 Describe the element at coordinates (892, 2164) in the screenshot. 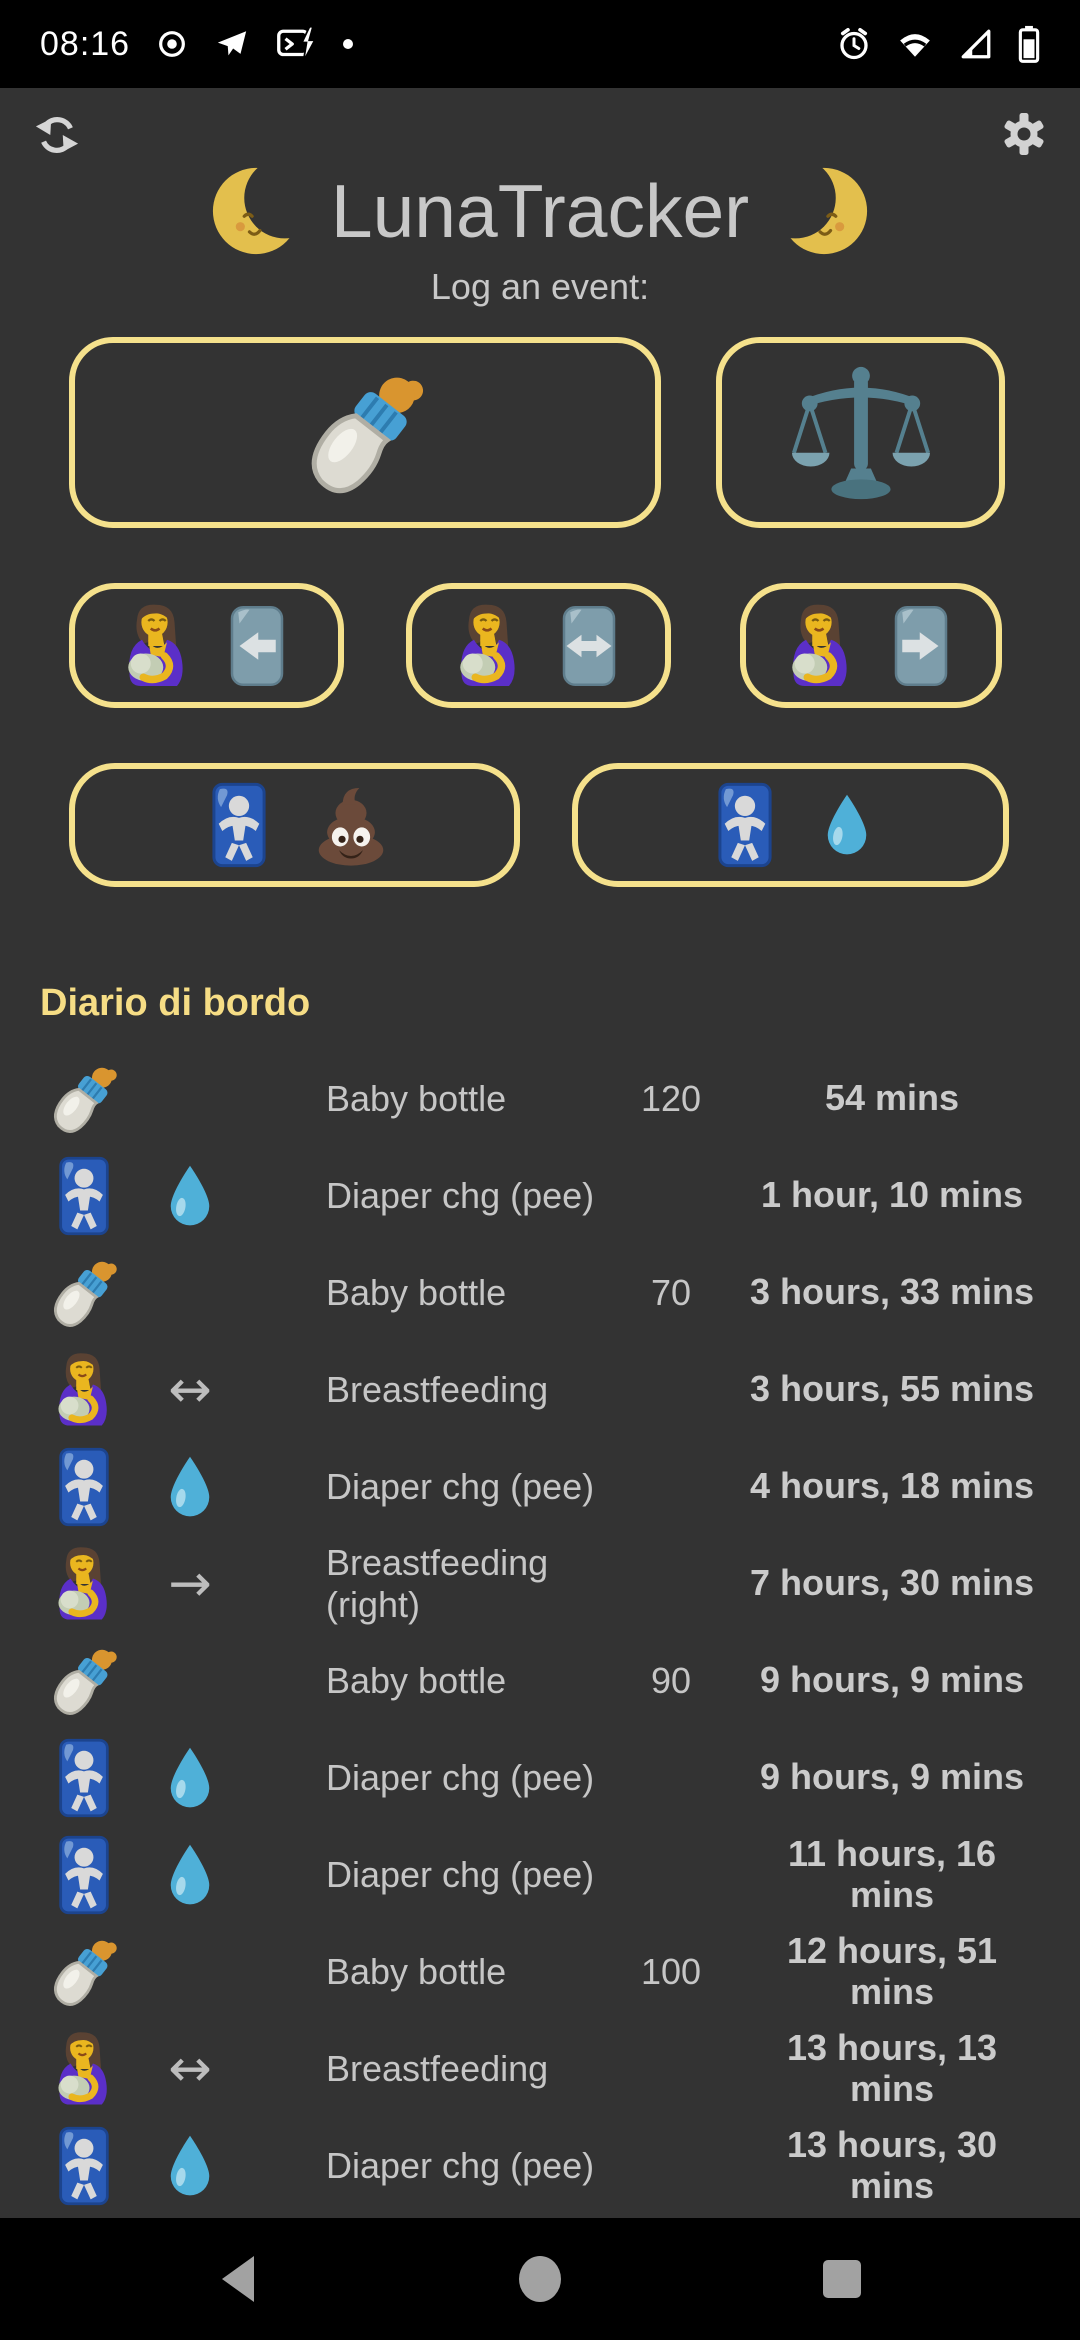

I see `event-elapsed-time: 13 hours, 30 mins` at that location.